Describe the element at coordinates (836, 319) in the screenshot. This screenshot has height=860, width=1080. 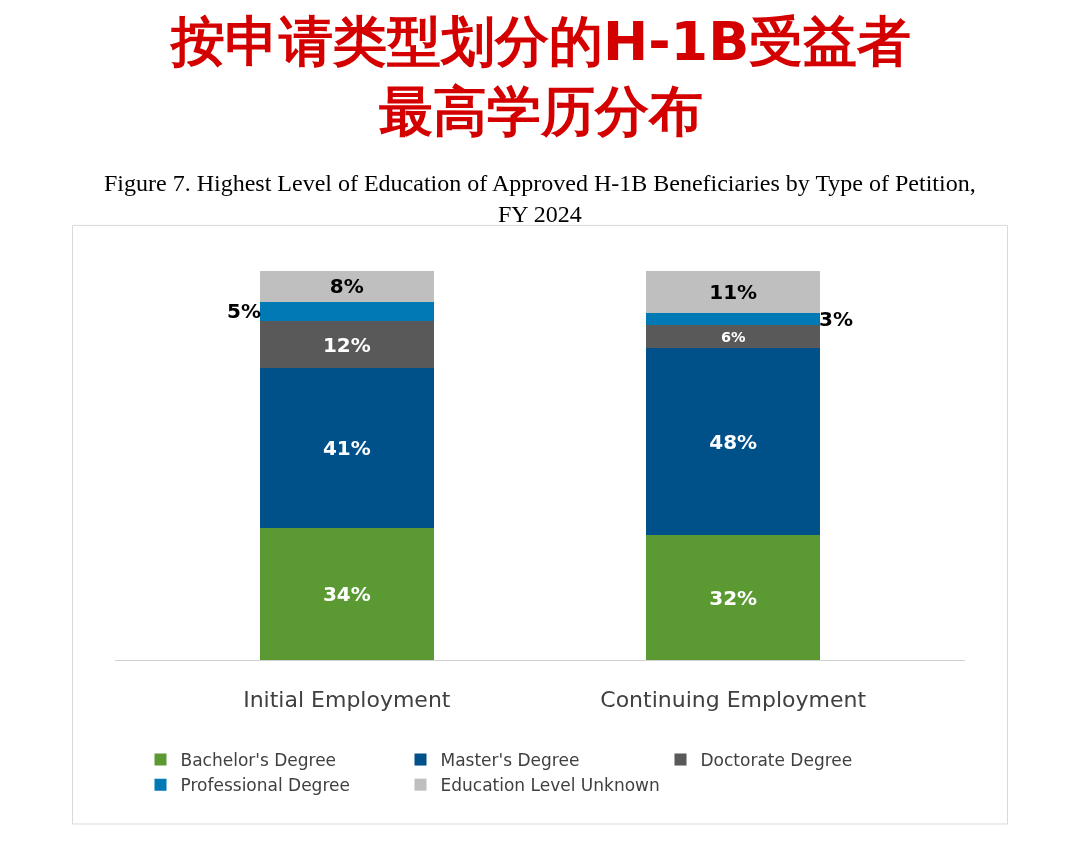
I see `data-label: 3%` at that location.